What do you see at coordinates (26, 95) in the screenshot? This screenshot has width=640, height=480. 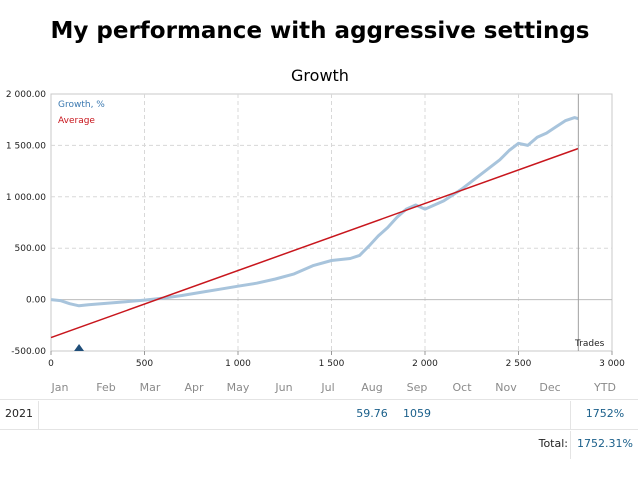 I see `y-tick-label: 2 000.00` at bounding box center [26, 95].